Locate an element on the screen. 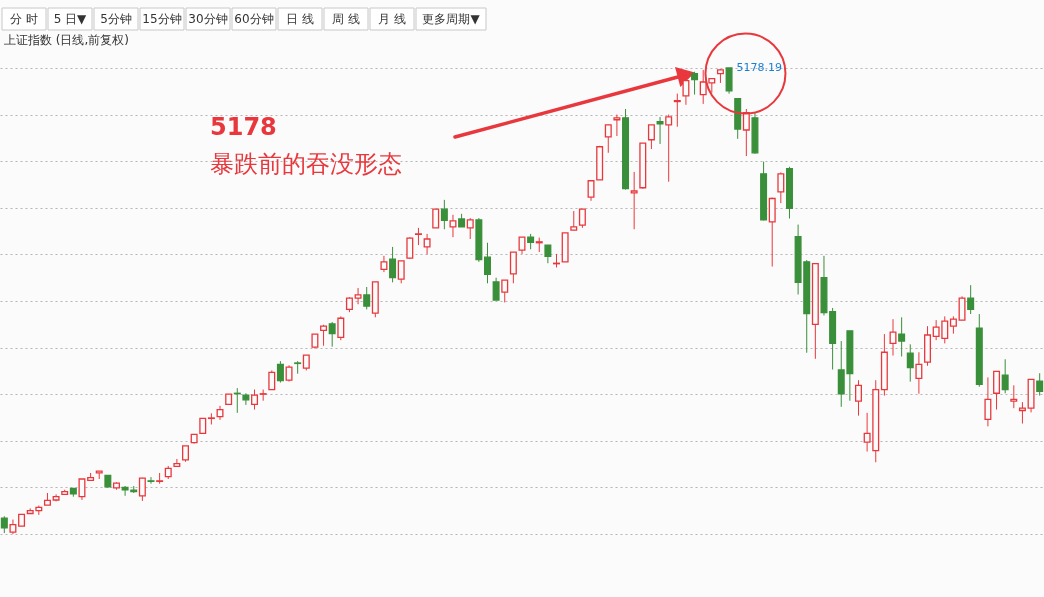 The height and width of the screenshot is (597, 1044). text: 15分钟 is located at coordinates (162, 19).